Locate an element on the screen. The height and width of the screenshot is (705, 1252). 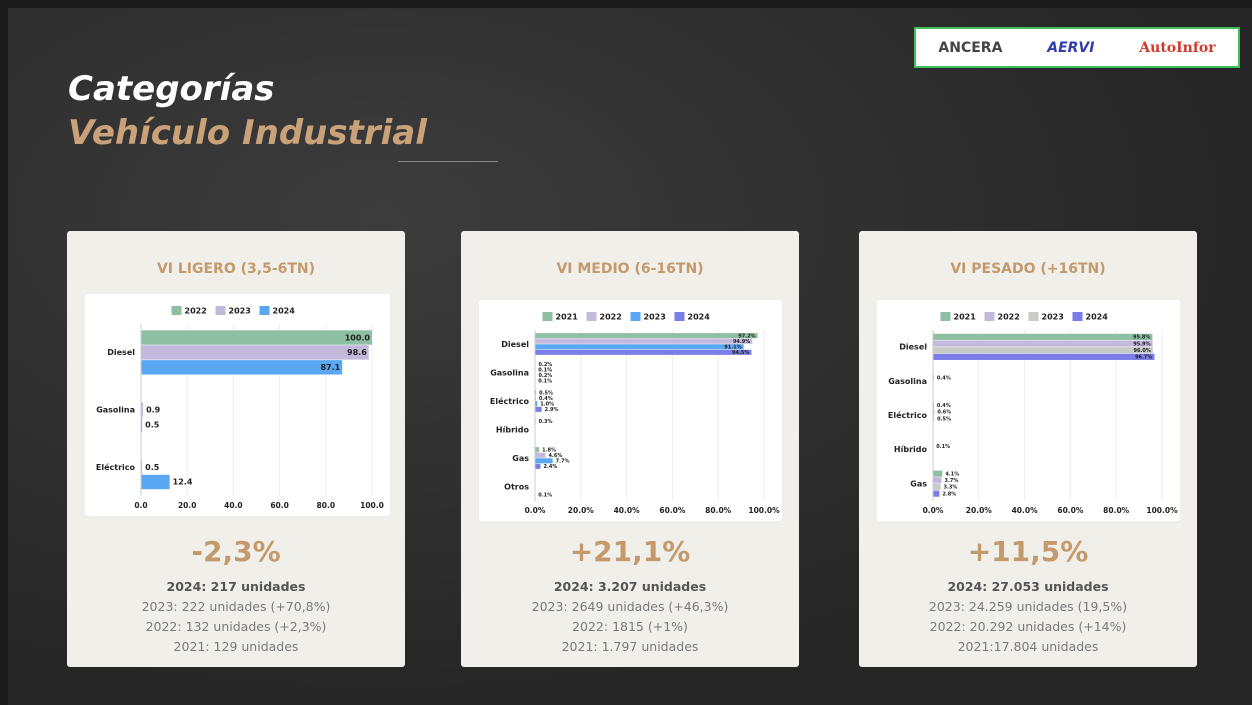
data-label: 98.6 is located at coordinates (357, 352).